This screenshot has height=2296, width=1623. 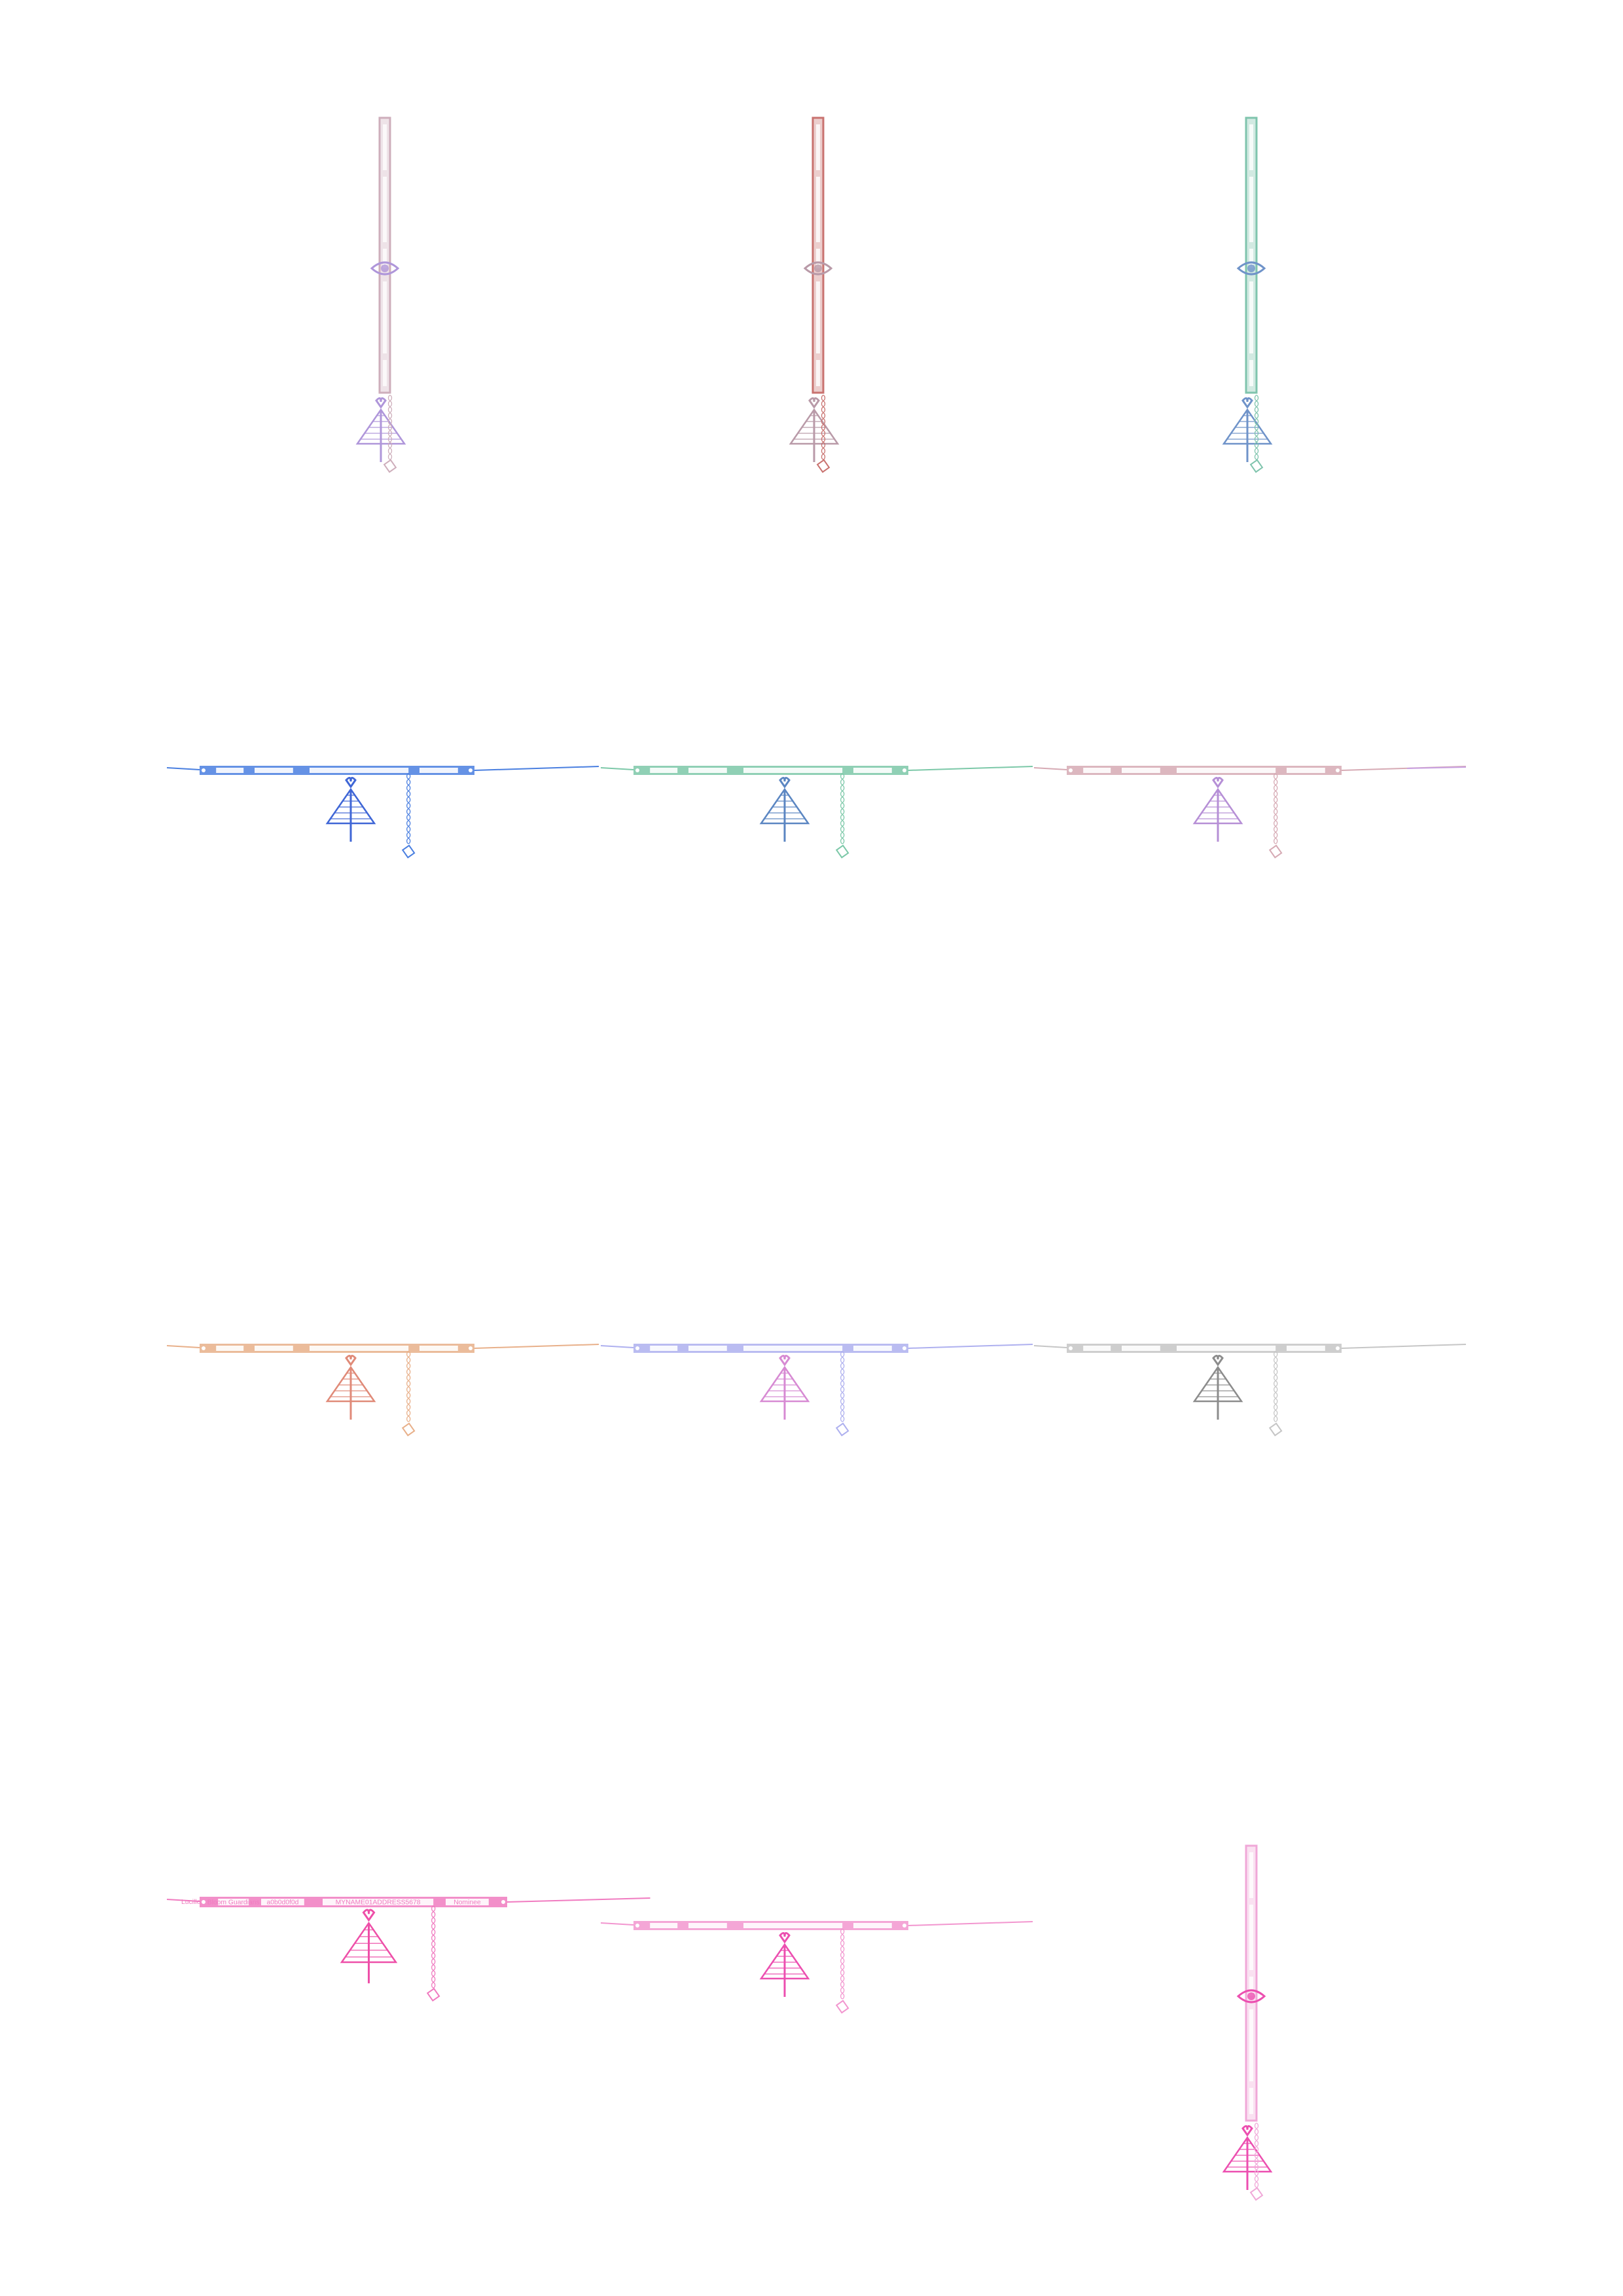 I want to click on strap-label: MYNAME01ADDRESS5678, so click(x=378, y=1903).